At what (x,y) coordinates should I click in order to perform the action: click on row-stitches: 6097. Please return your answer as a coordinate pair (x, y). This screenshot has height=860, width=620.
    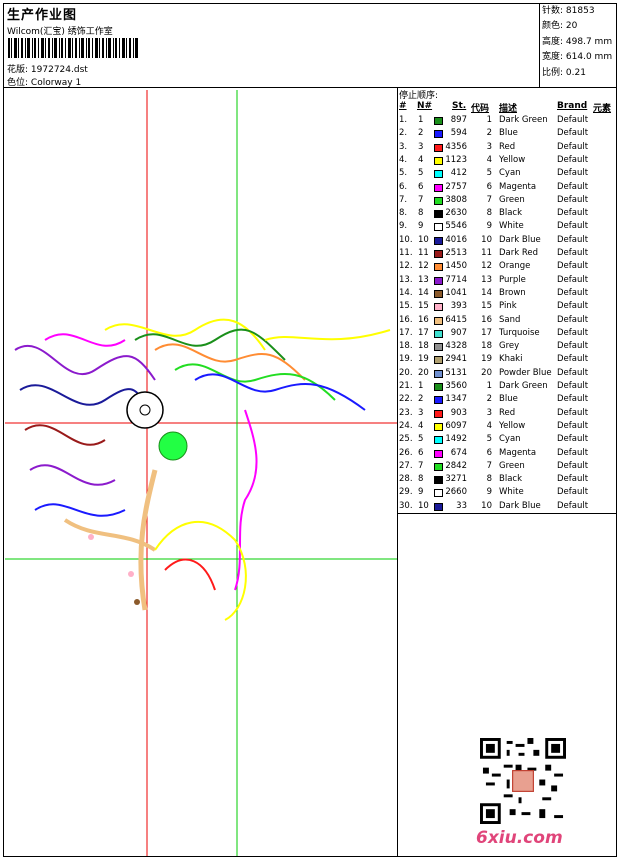
    Looking at the image, I should click on (456, 425).